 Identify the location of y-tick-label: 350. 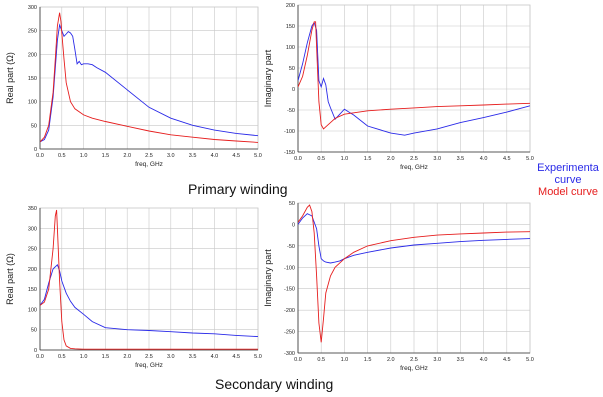
(32, 209).